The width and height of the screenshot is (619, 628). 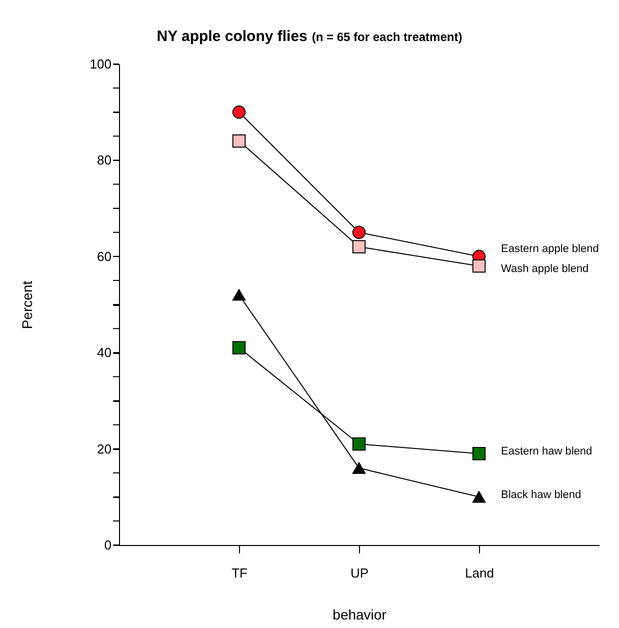 What do you see at coordinates (240, 573) in the screenshot?
I see `x-tick-label: TF` at bounding box center [240, 573].